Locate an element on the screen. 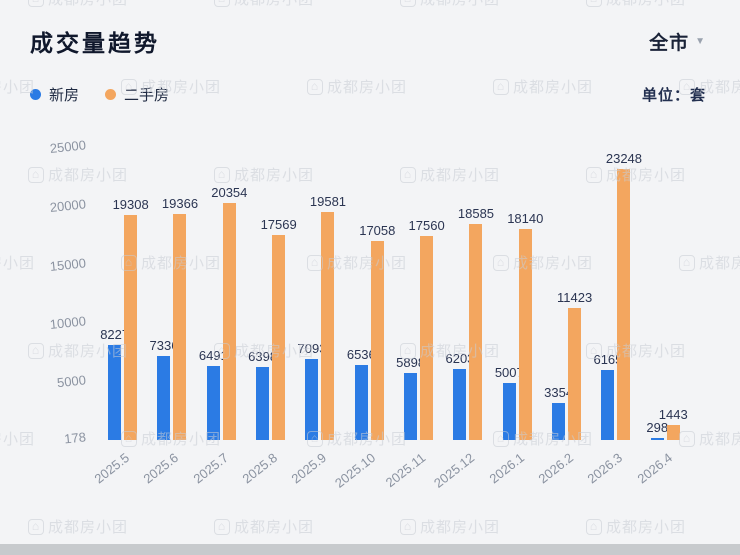 Image resolution: width=740 pixels, height=555 pixels. bar-column: 5007 is located at coordinates (509, 402).